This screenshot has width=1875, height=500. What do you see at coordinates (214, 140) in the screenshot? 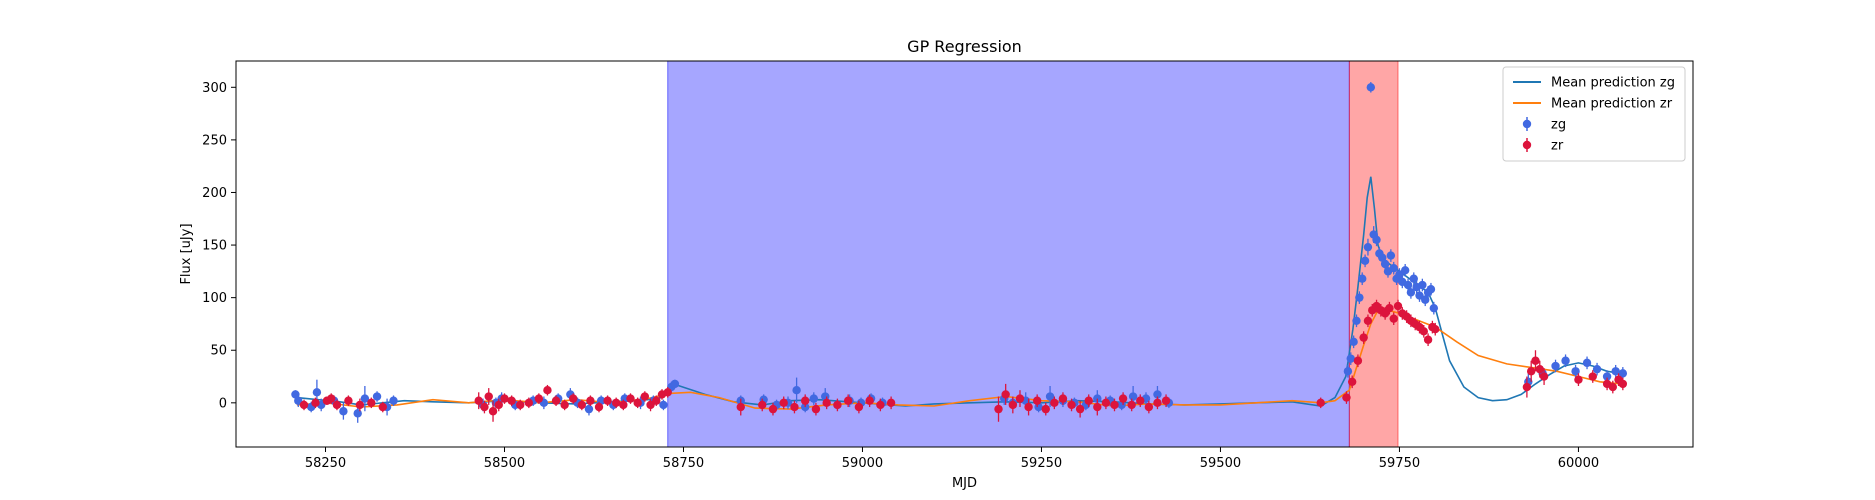
I see `y-tick-label: 250` at bounding box center [214, 140].